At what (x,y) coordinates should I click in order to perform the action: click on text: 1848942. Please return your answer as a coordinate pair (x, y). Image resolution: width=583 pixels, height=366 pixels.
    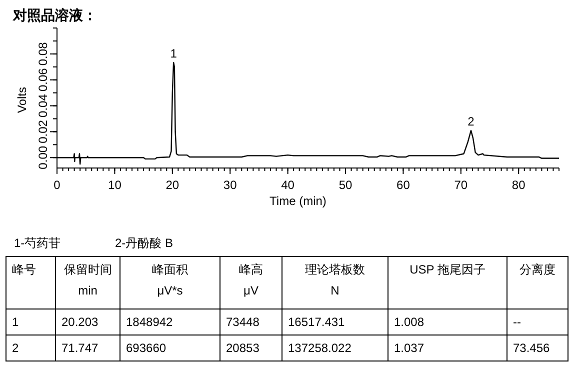
    Looking at the image, I should click on (150, 322).